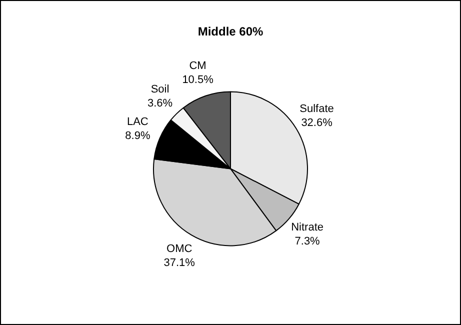  Describe the element at coordinates (137, 122) in the screenshot. I see `slice-label: LAC` at that location.